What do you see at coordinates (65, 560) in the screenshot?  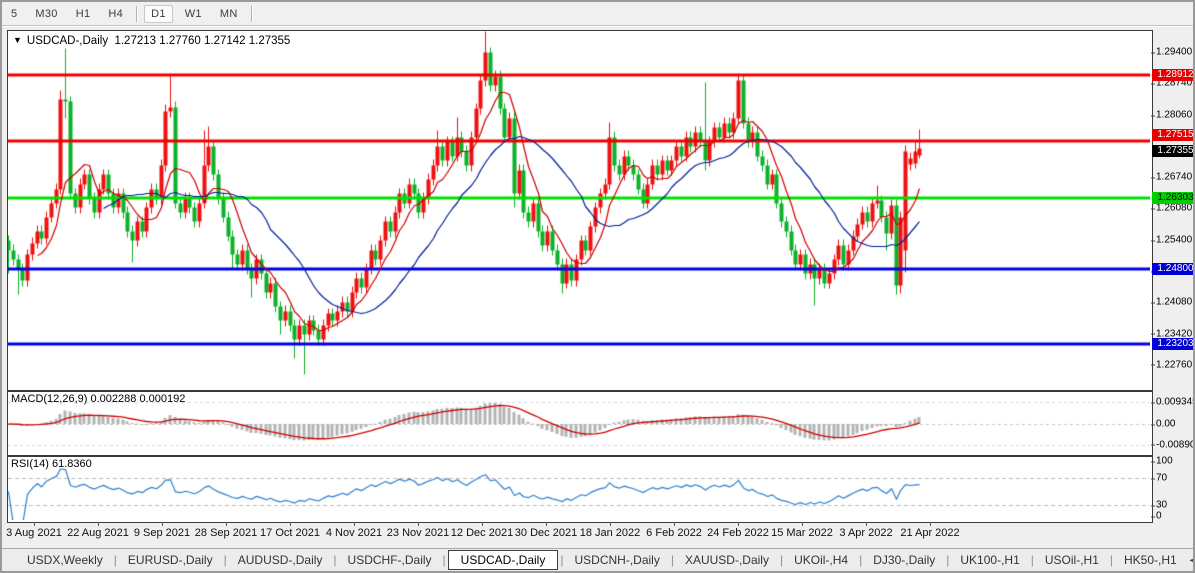 I see `chart-tab-usdx-weekly: USDX,Weekly` at bounding box center [65, 560].